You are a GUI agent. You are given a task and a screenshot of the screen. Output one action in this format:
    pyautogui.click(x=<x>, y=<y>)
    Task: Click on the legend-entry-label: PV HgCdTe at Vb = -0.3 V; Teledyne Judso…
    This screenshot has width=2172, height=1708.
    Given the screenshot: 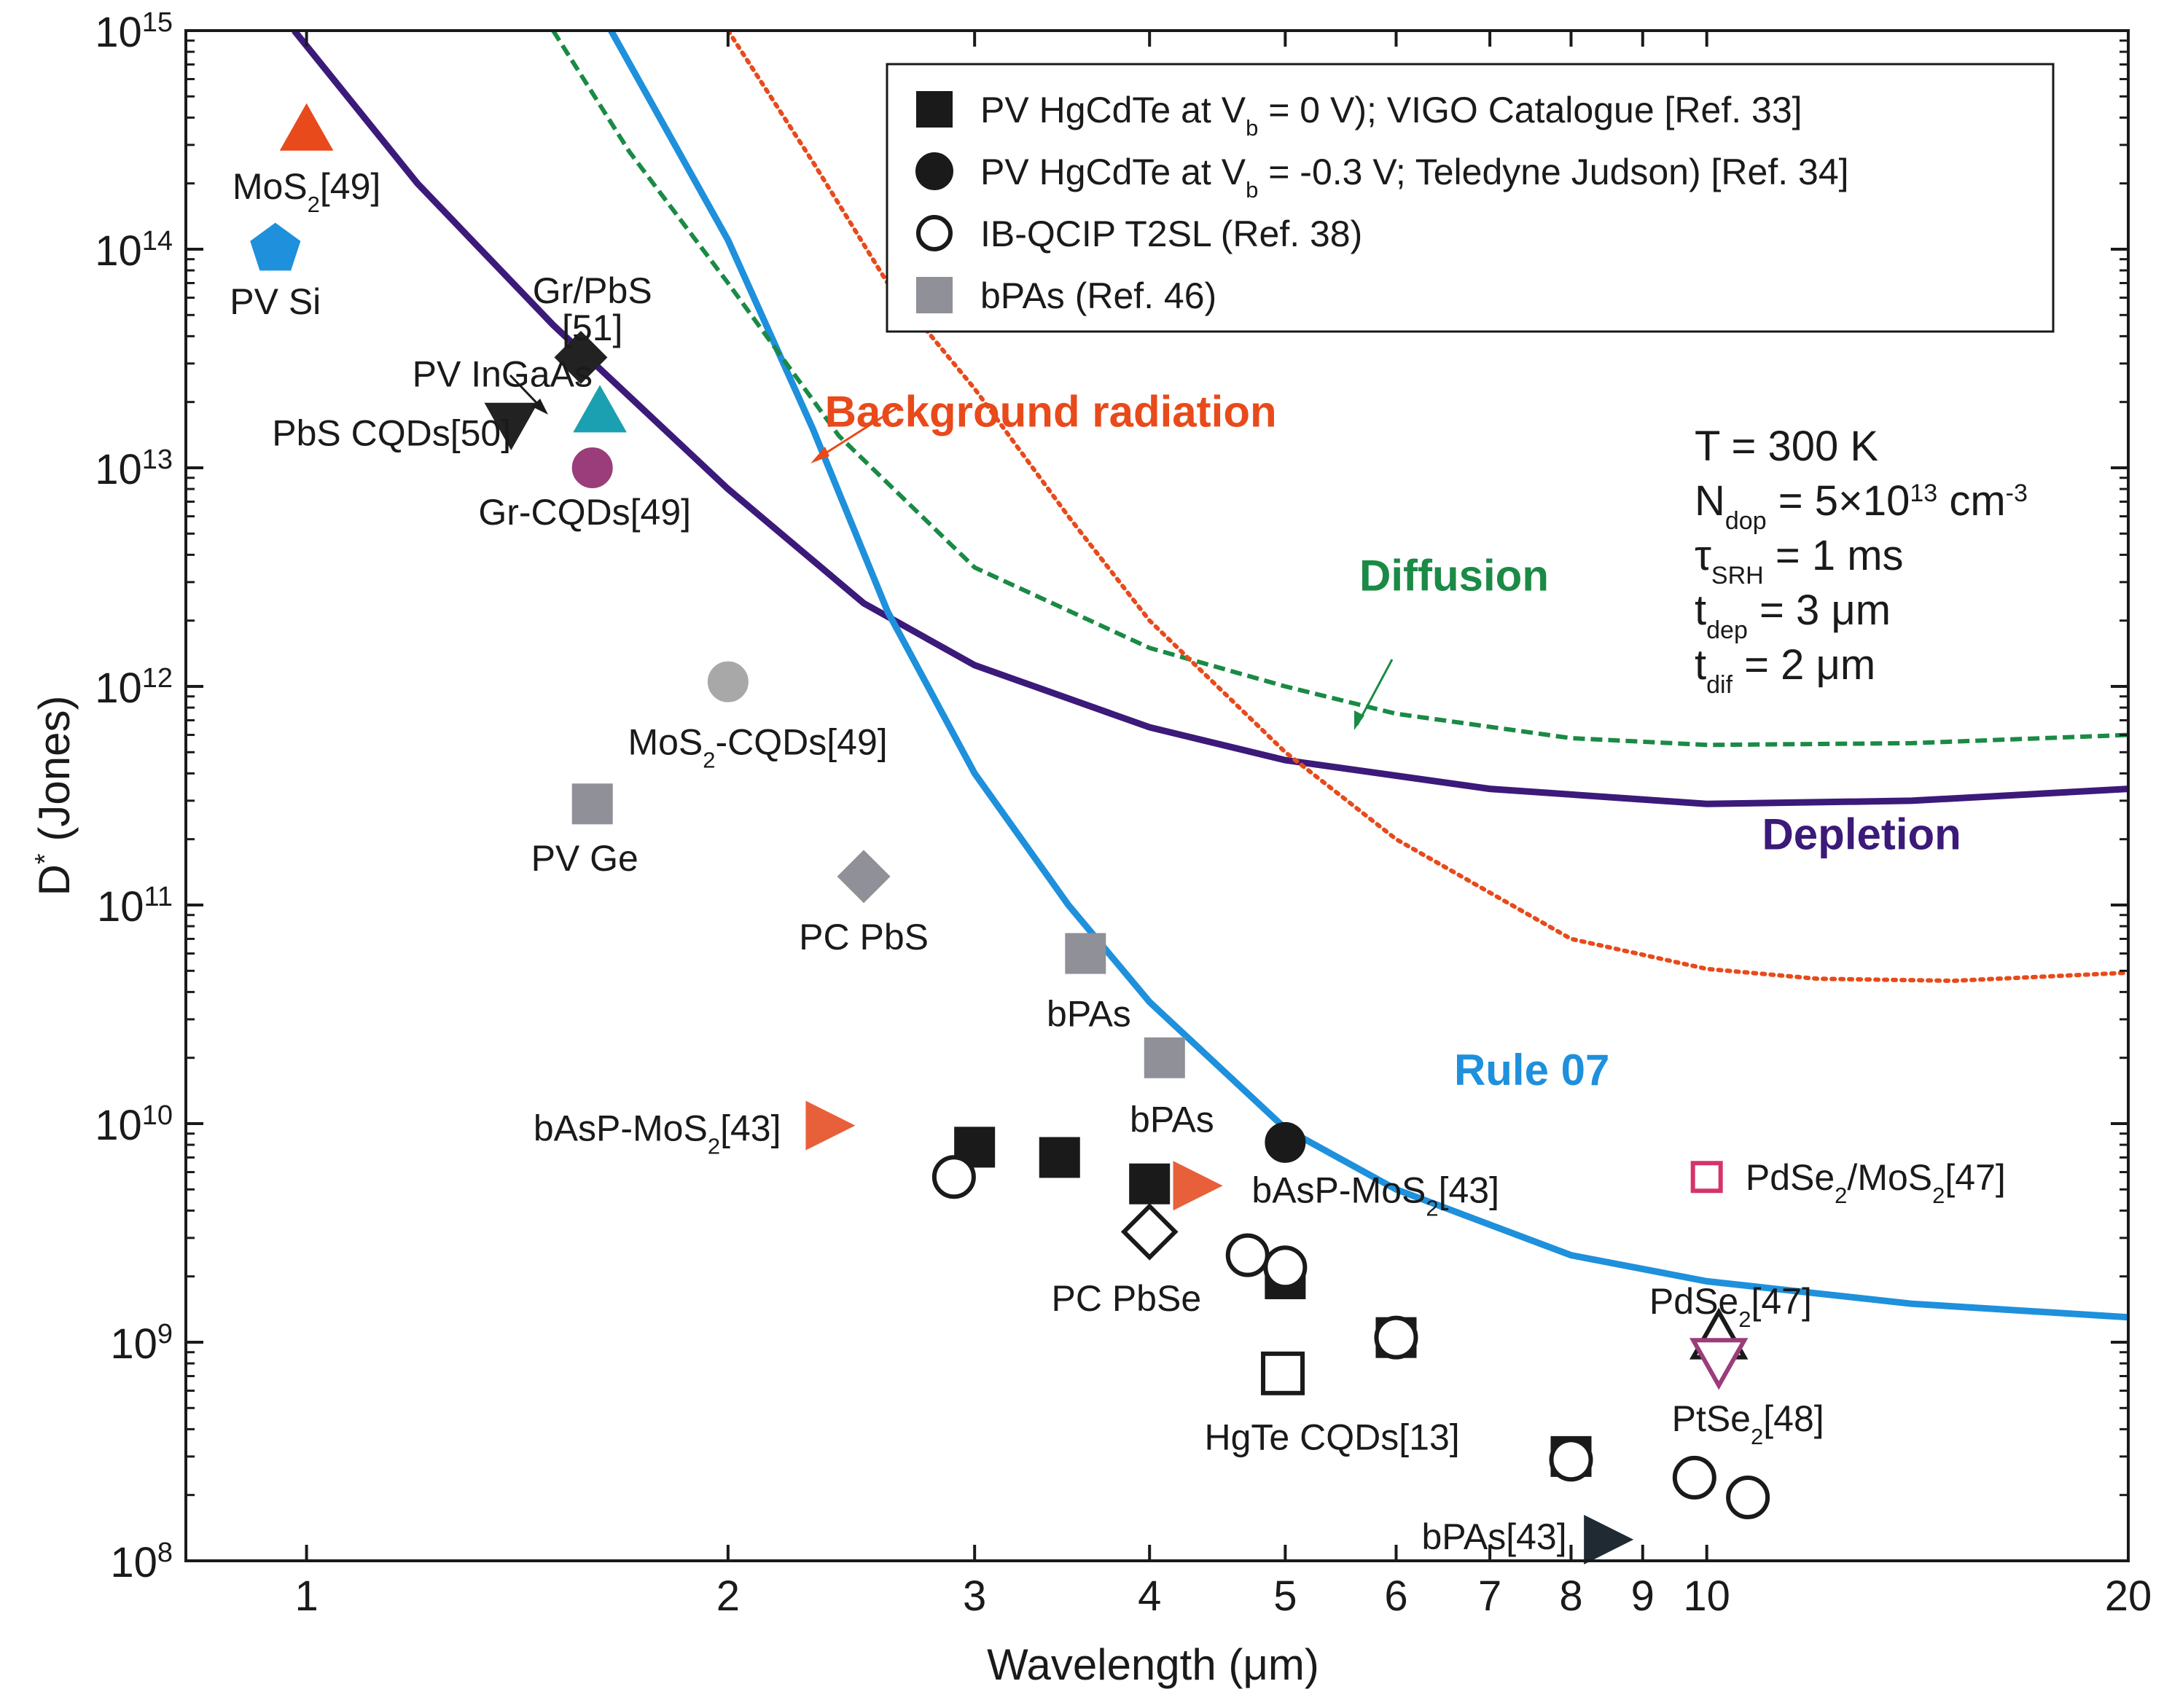 What is the action you would take?
    pyautogui.click(x=1414, y=177)
    